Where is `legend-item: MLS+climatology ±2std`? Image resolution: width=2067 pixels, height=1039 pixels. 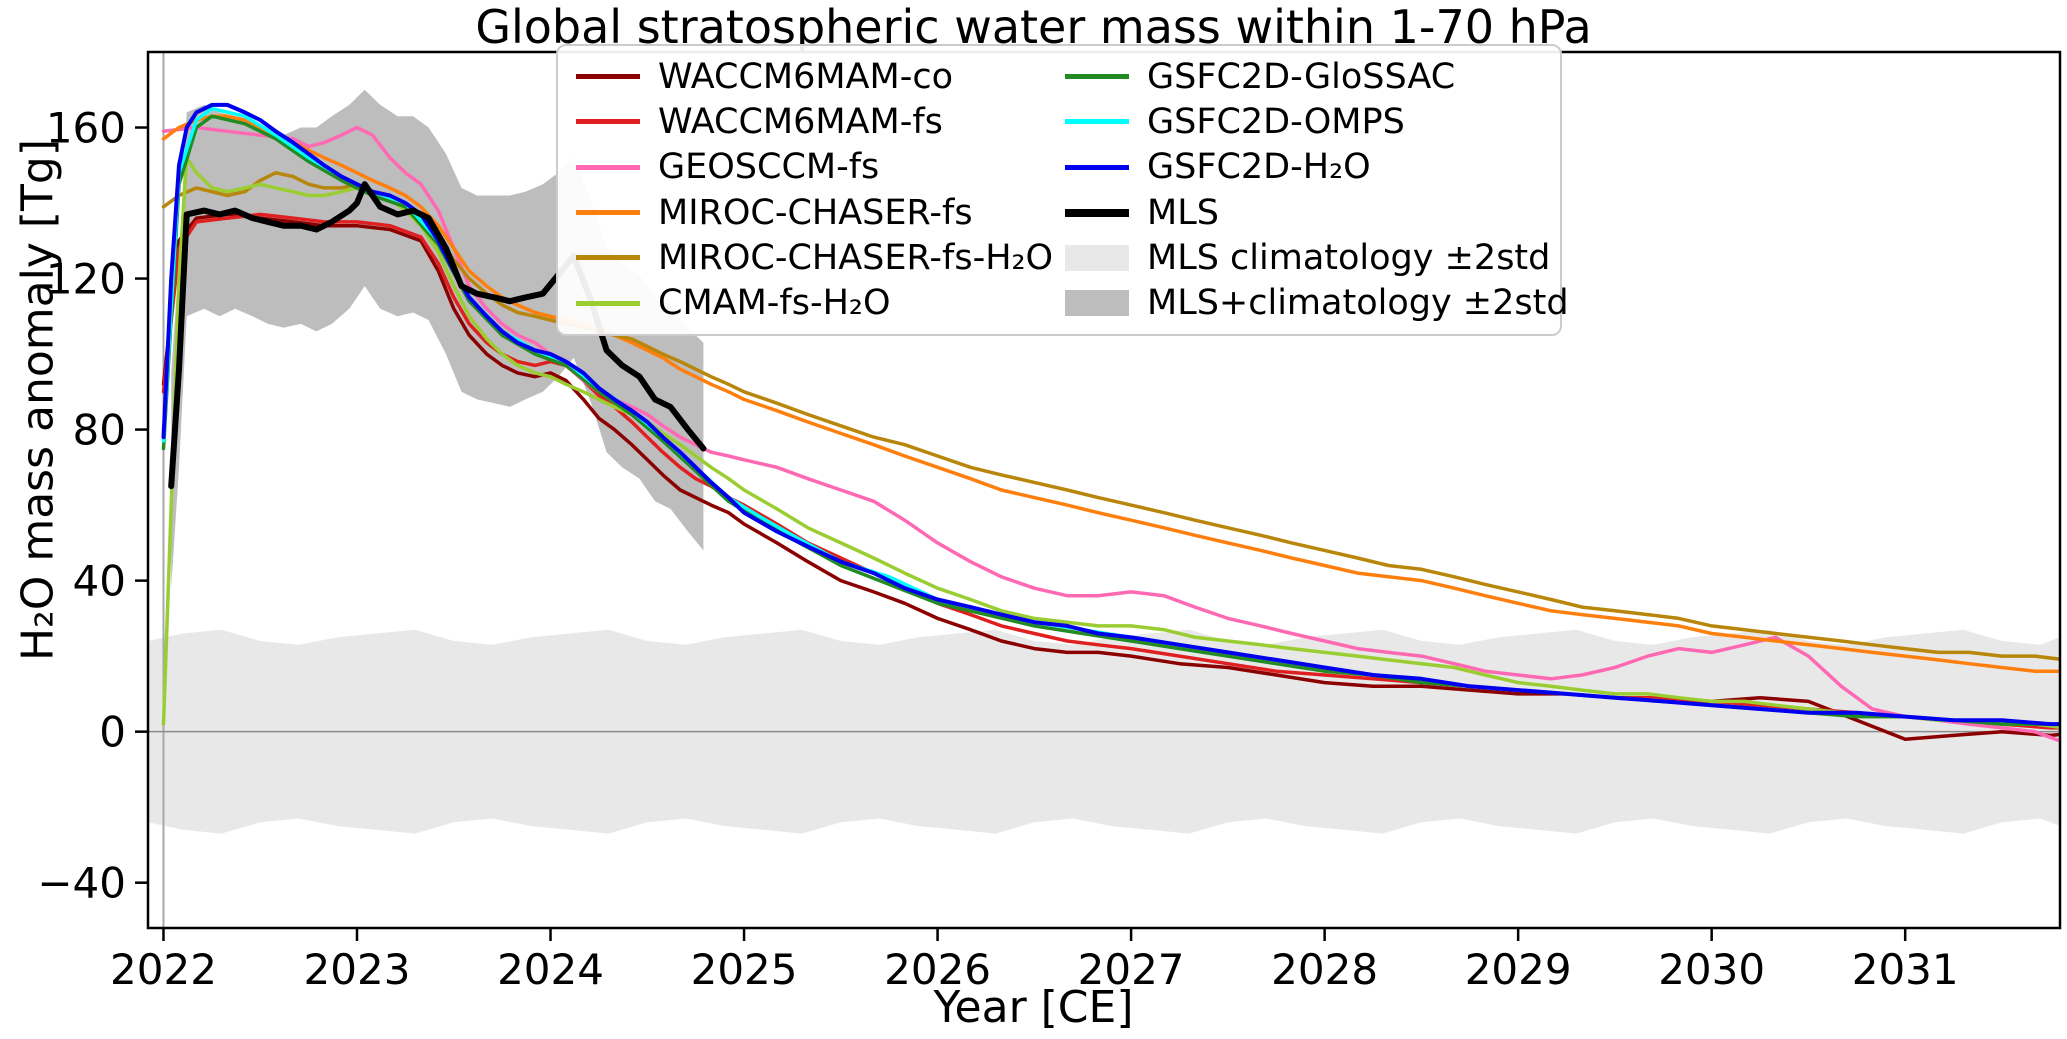
legend-item: MLS+climatology ±2std is located at coordinates (1317, 303).